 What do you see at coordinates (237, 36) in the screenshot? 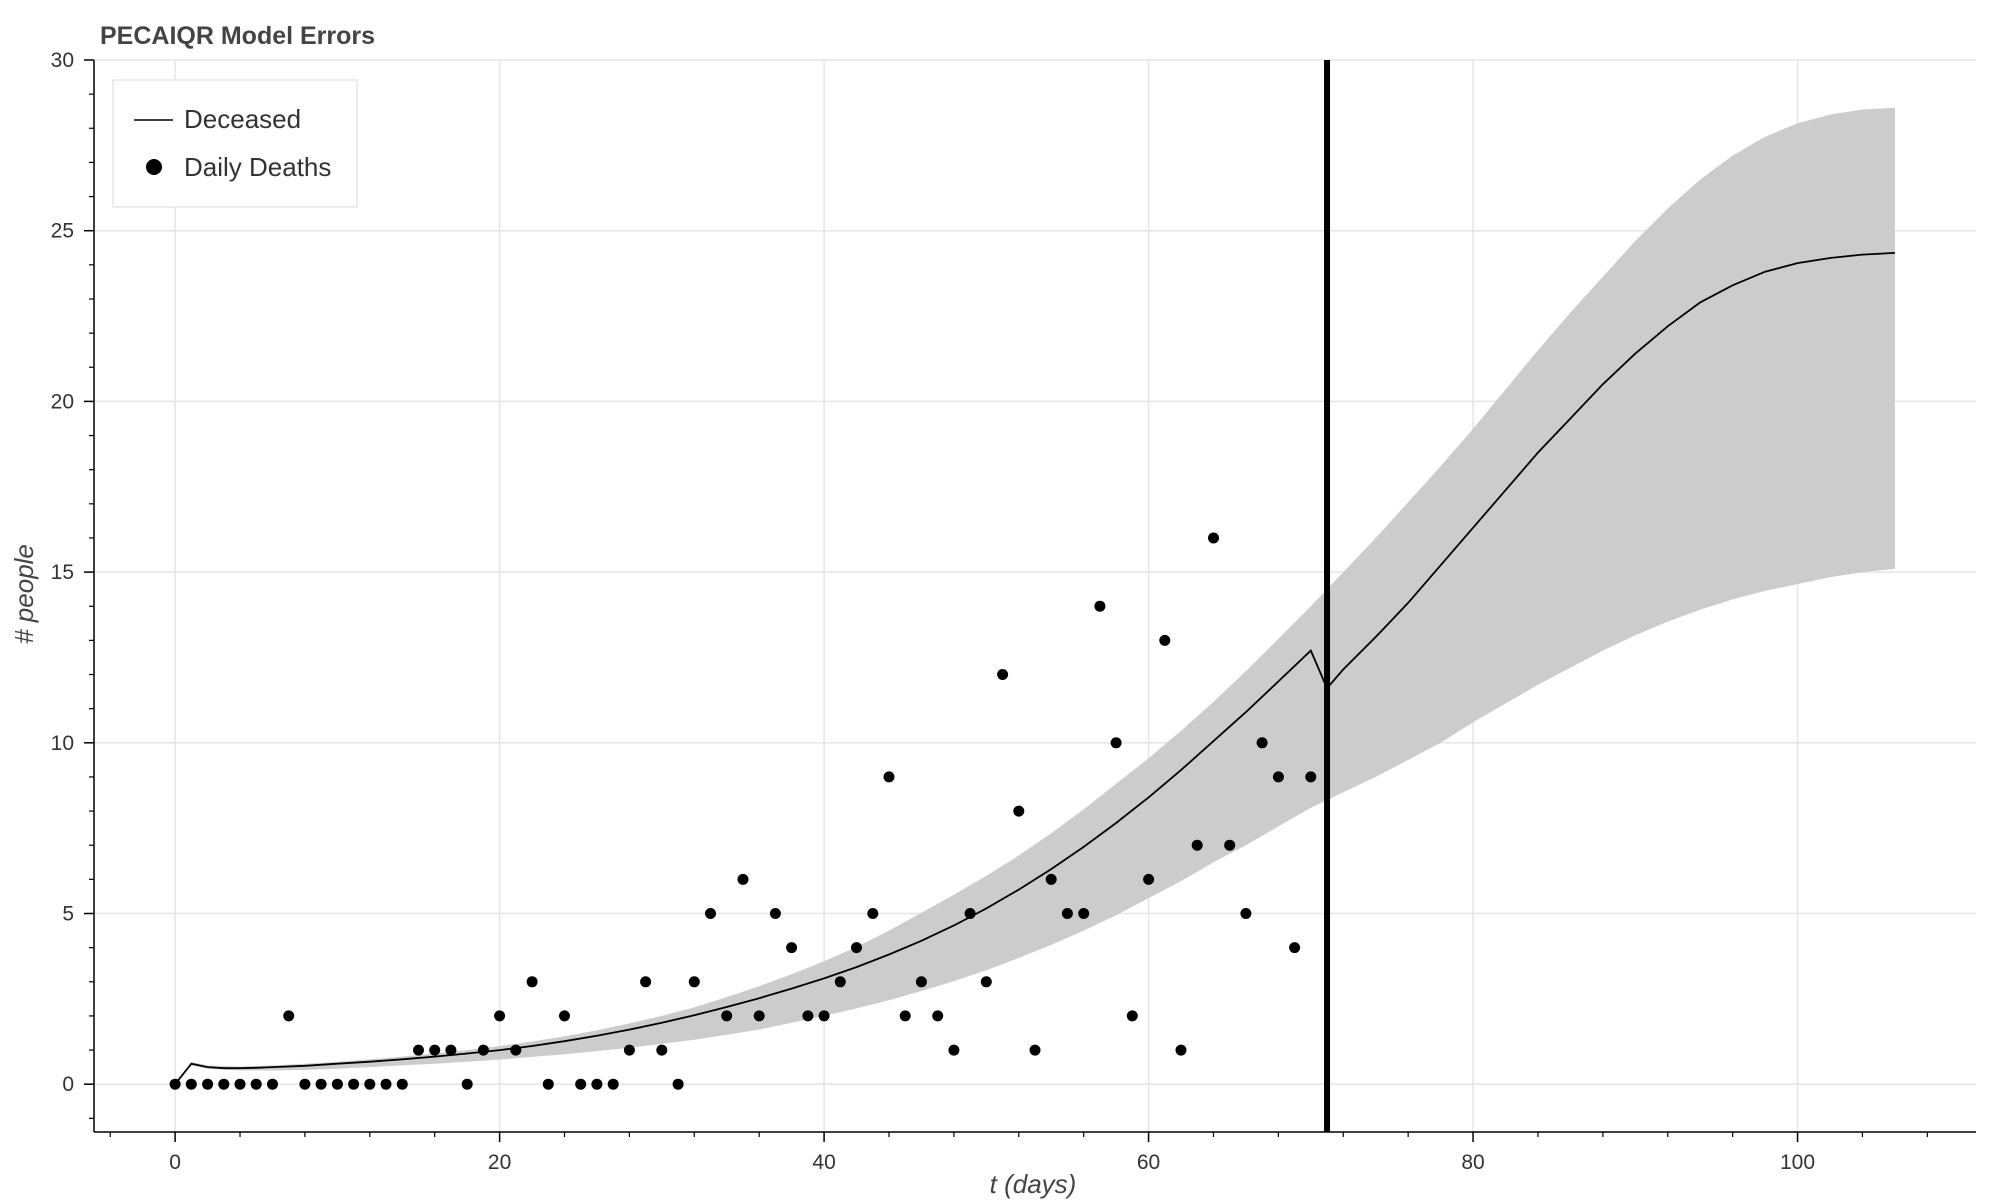
I see `chart-title: PECAIQR Model Errors` at bounding box center [237, 36].